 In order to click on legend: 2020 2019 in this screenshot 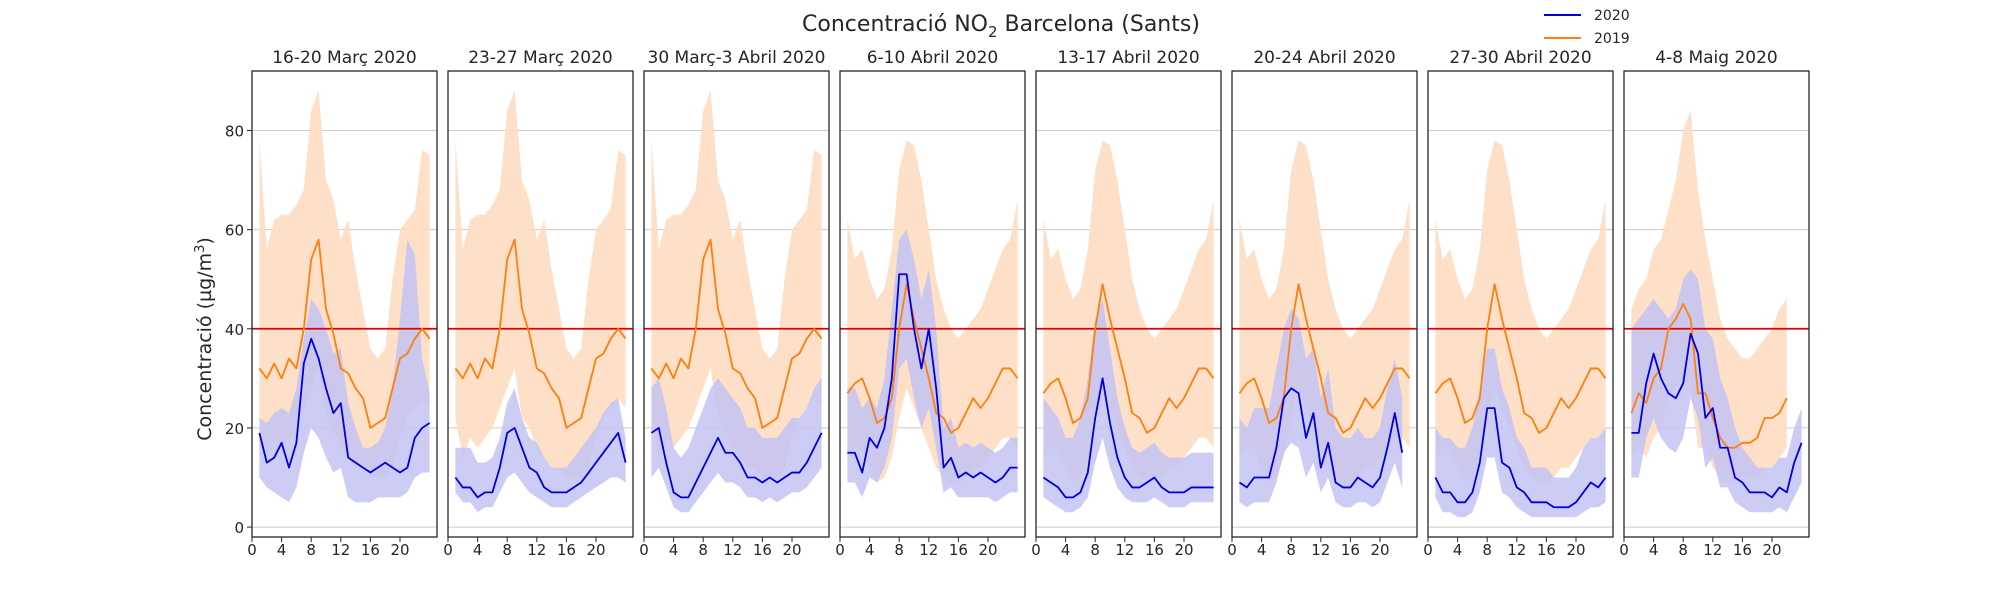, I will do `click(1587, 27)`.